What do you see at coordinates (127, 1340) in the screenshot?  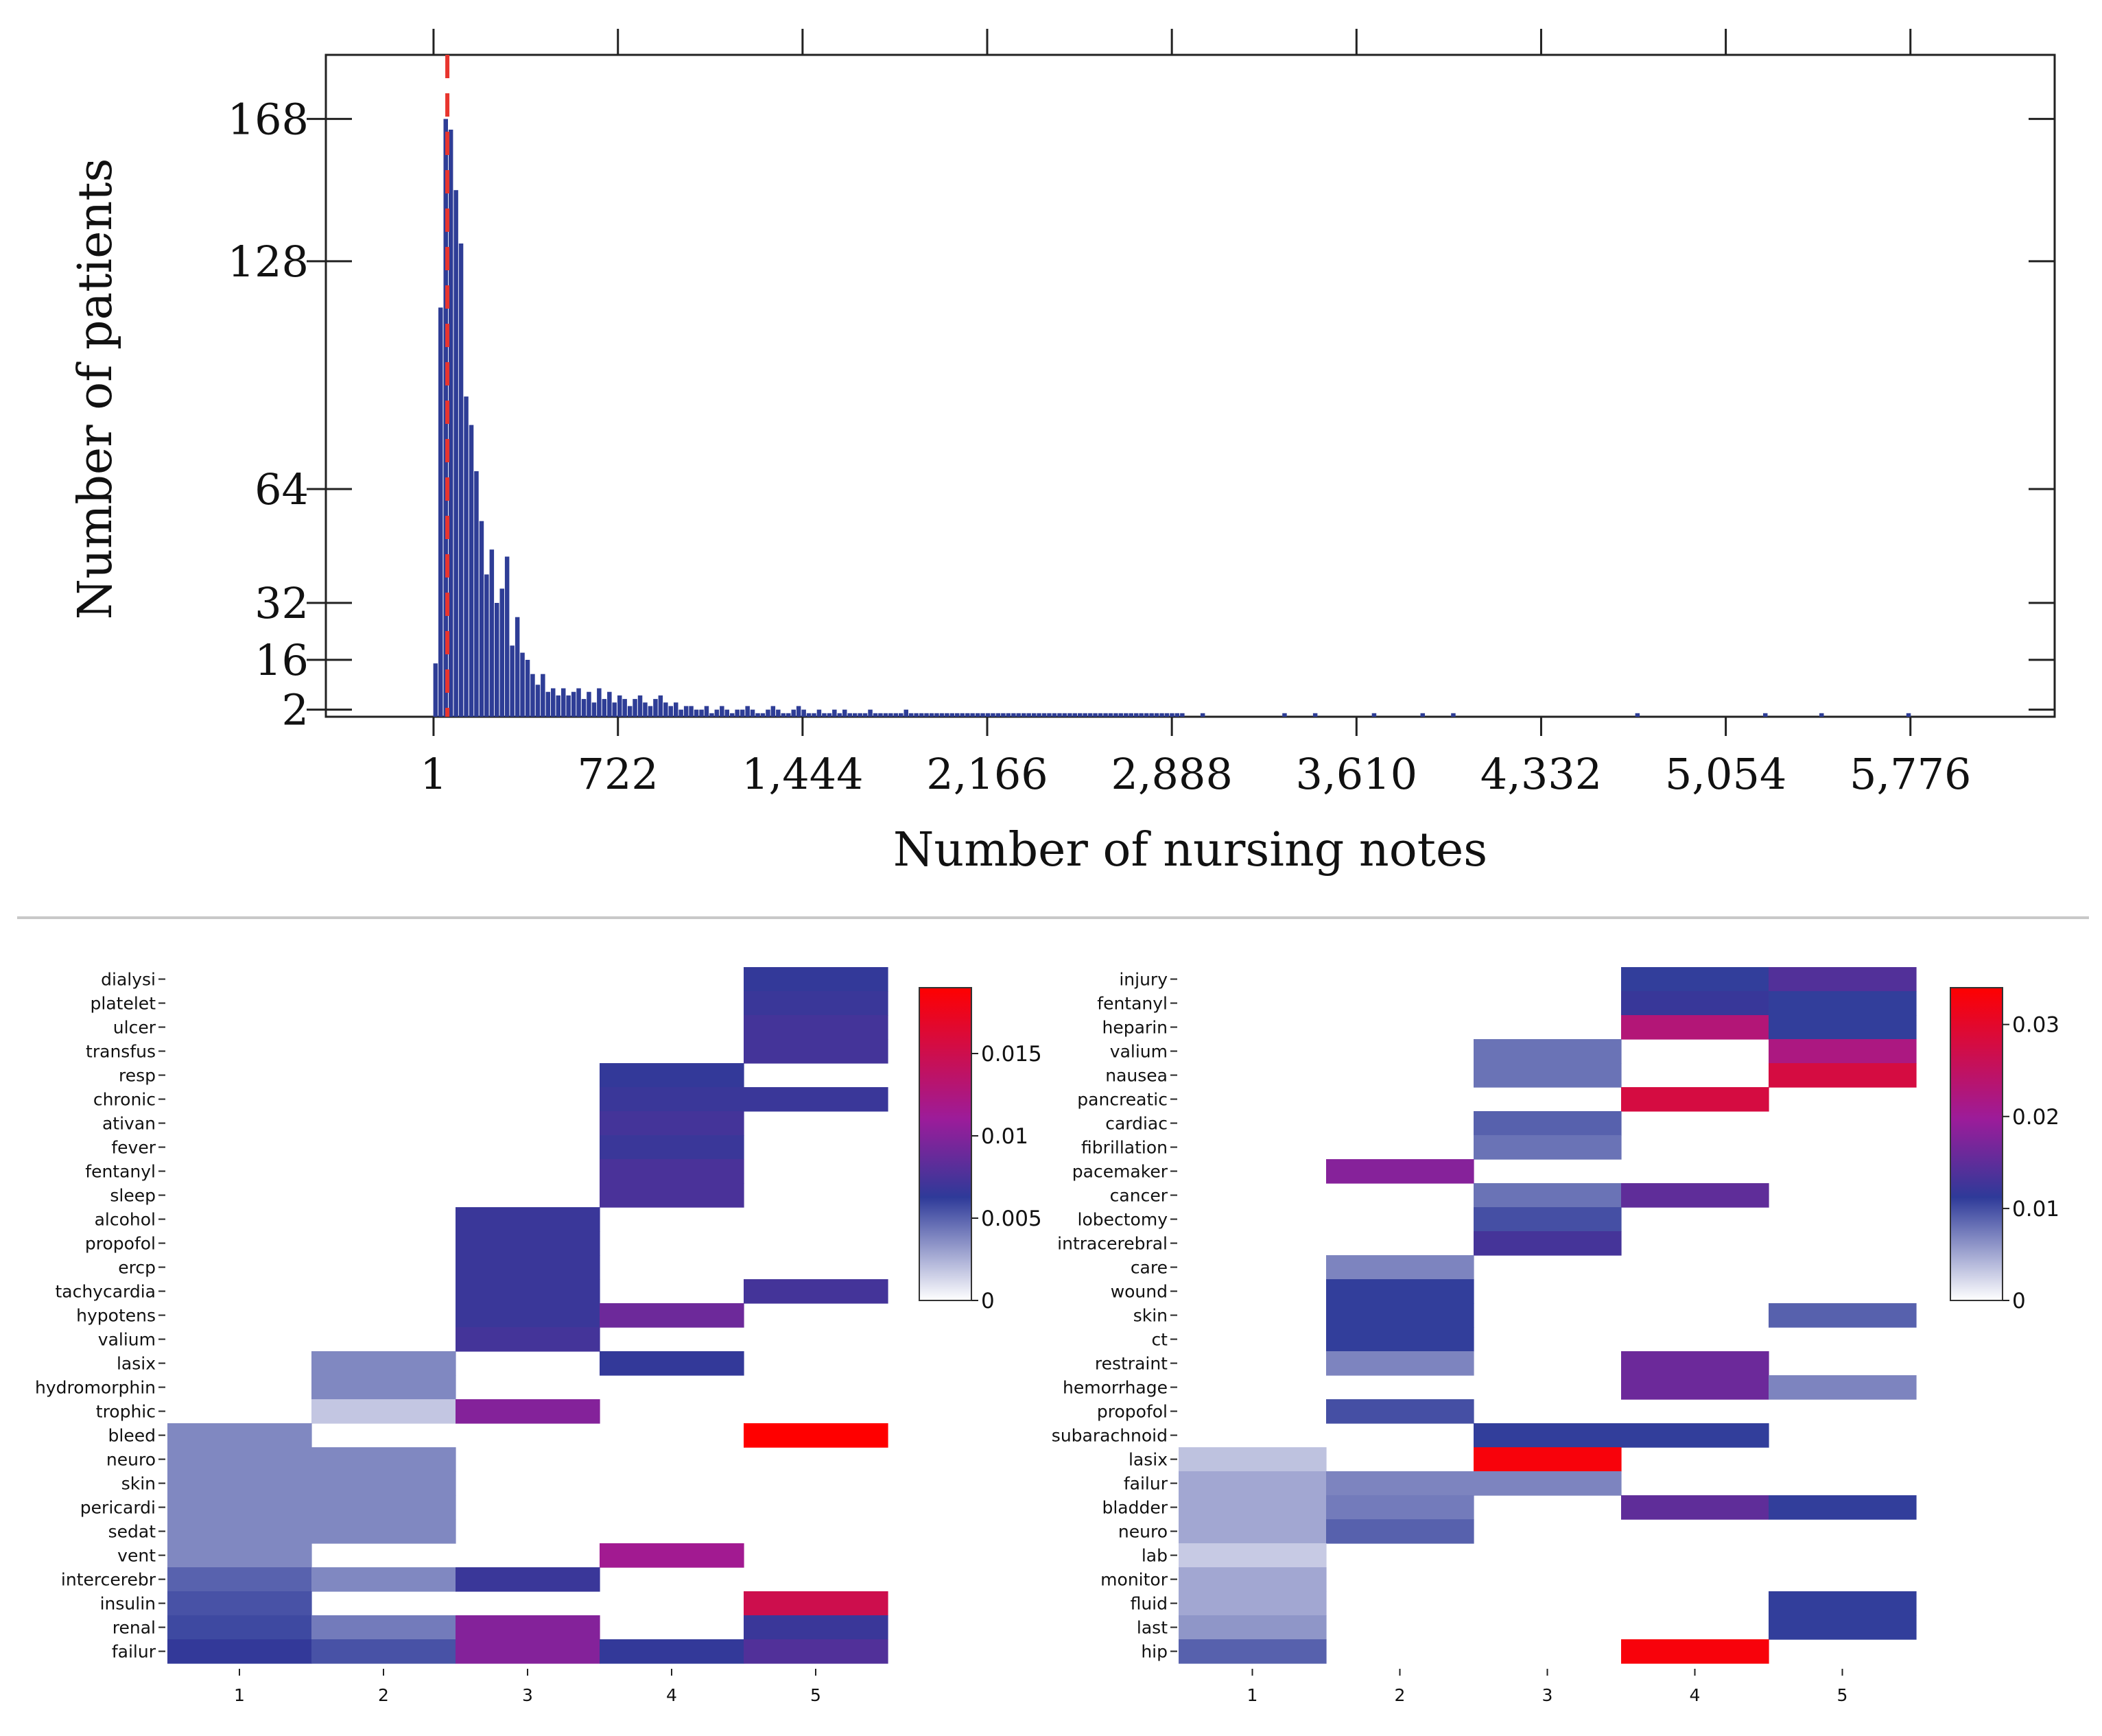 I see `heatmap-row-label: valium` at bounding box center [127, 1340].